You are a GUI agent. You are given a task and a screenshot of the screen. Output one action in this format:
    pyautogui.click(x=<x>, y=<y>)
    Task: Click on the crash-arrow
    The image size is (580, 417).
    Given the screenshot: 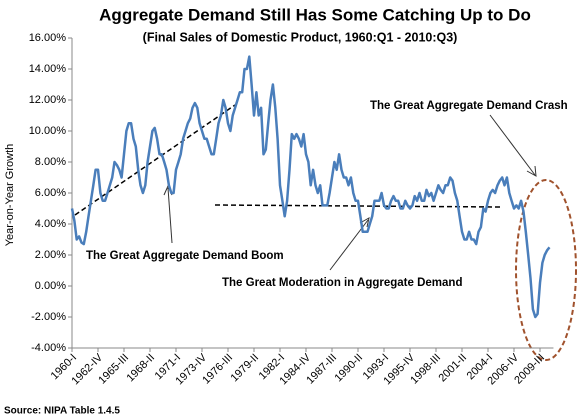 What is the action you would take?
    pyautogui.click(x=512, y=145)
    